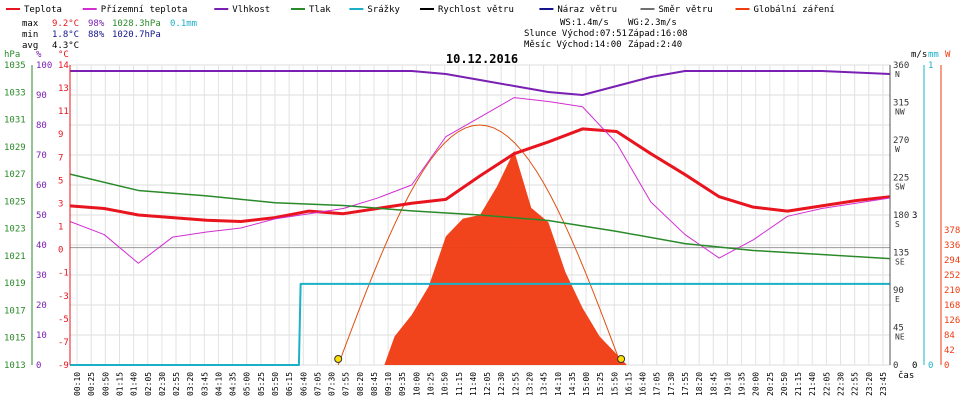  I want to click on x-tick-13: 05:25, so click(261, 384).